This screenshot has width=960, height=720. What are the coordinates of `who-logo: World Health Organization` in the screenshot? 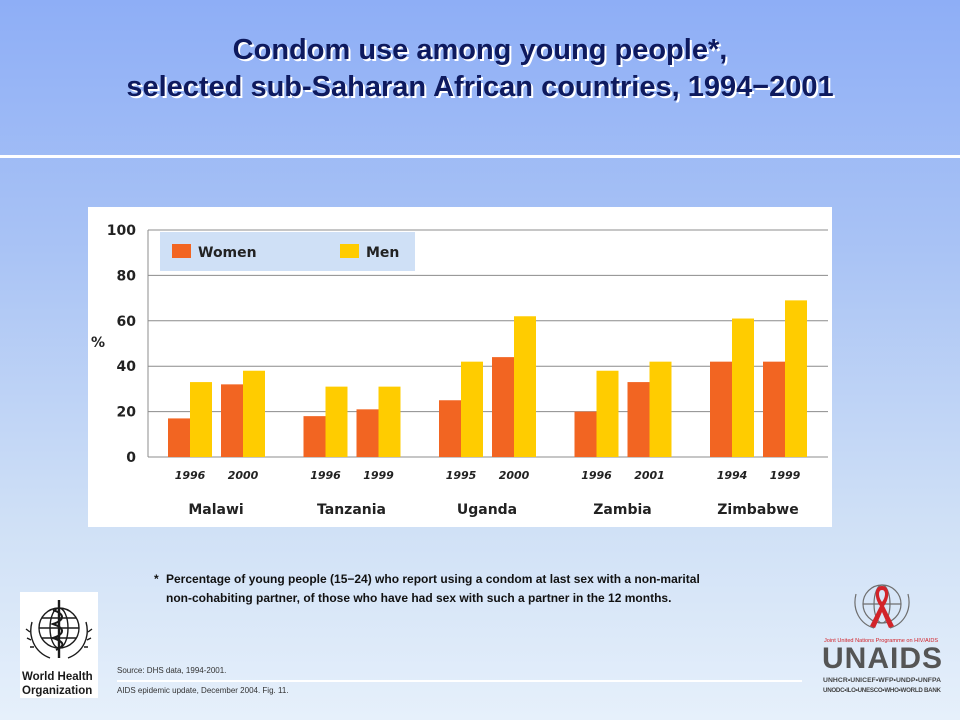 It's located at (59, 645).